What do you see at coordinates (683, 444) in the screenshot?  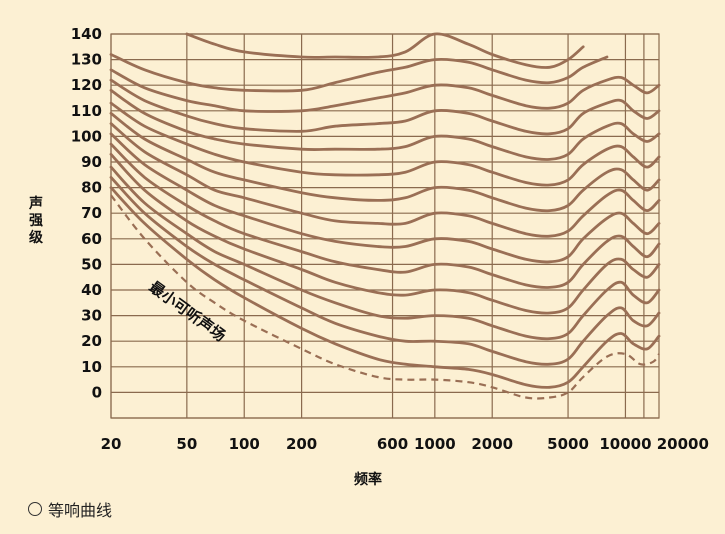 I see `x-tick-label: 20000` at bounding box center [683, 444].